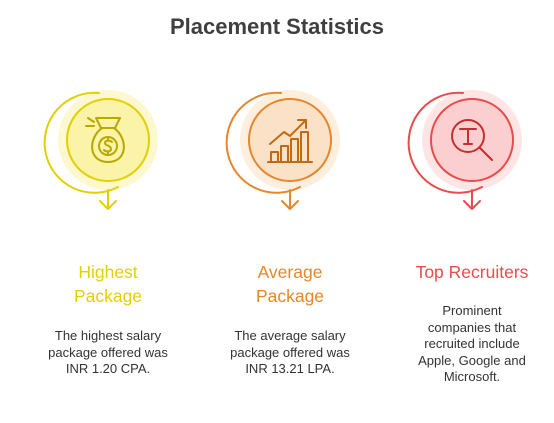 The width and height of the screenshot is (554, 423). I want to click on description-line: recruited include, so click(472, 343).